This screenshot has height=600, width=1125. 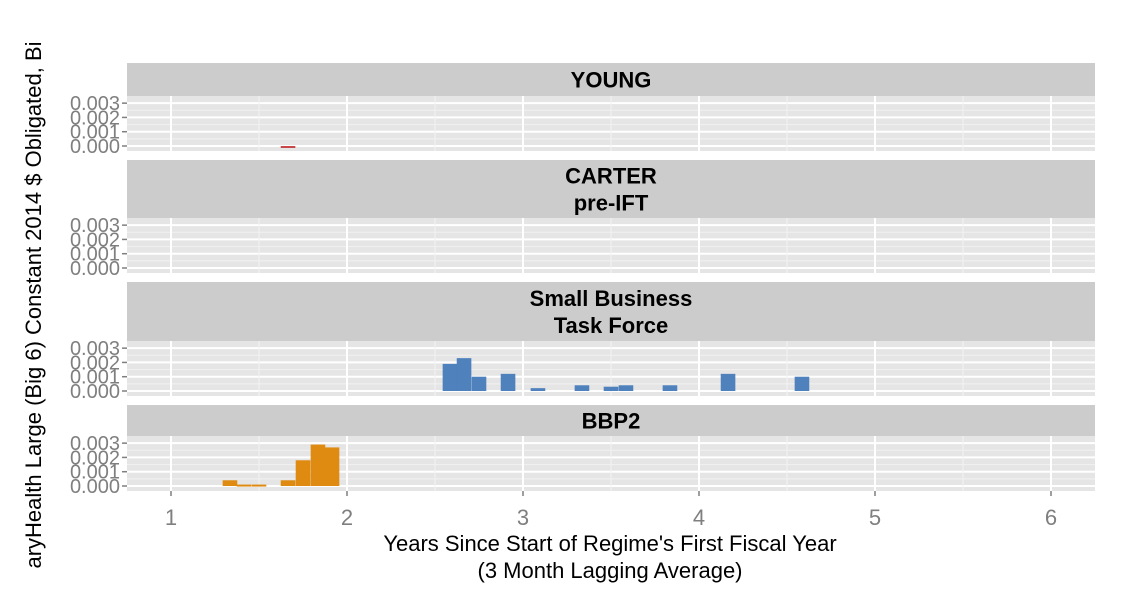 I want to click on x-tick-label: 5, so click(x=875, y=517).